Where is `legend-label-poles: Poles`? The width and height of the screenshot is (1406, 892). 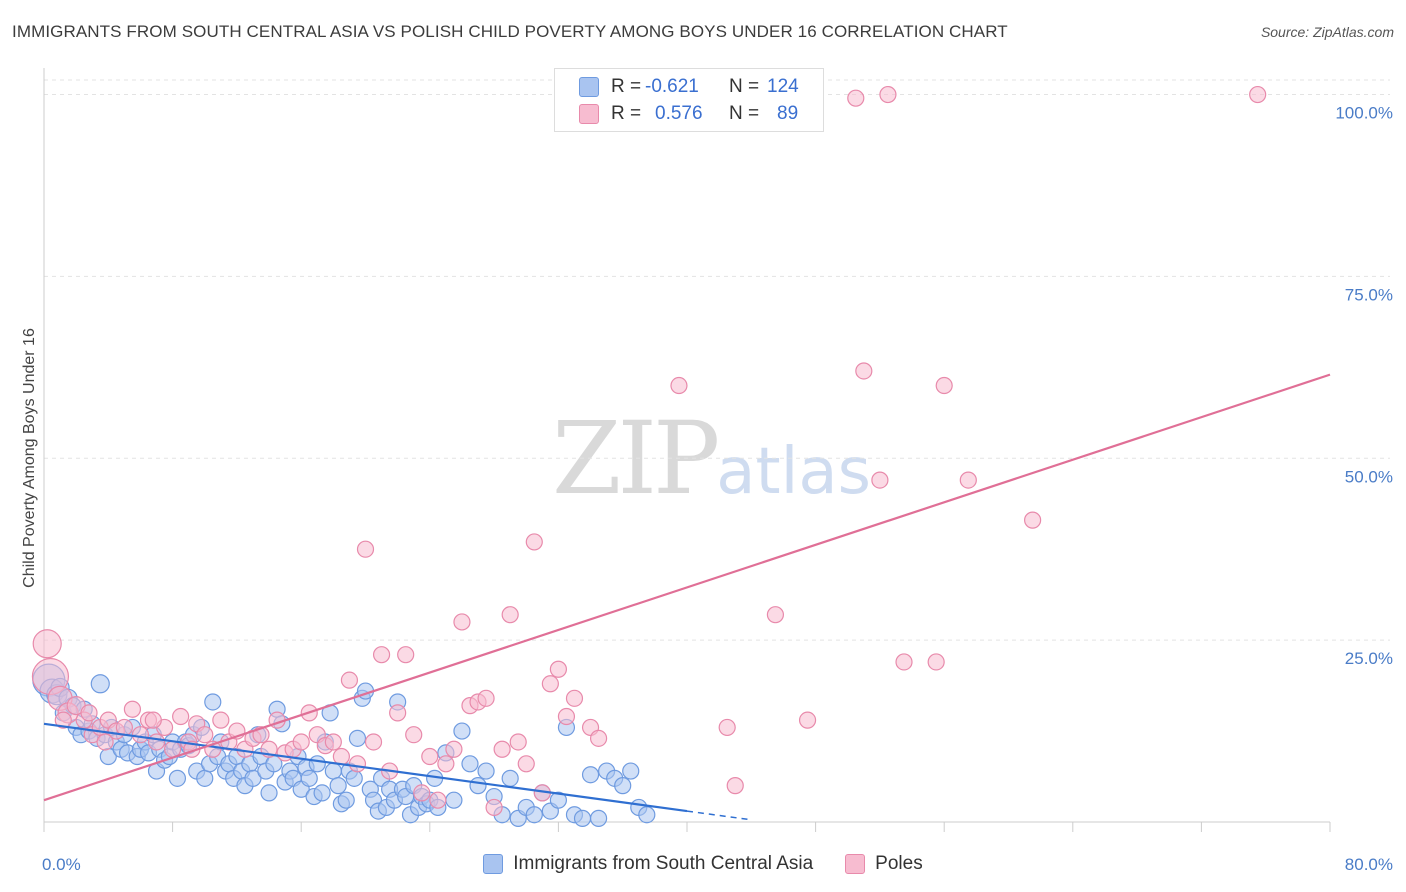
legend-label-poles: Poles is located at coordinates (899, 863).